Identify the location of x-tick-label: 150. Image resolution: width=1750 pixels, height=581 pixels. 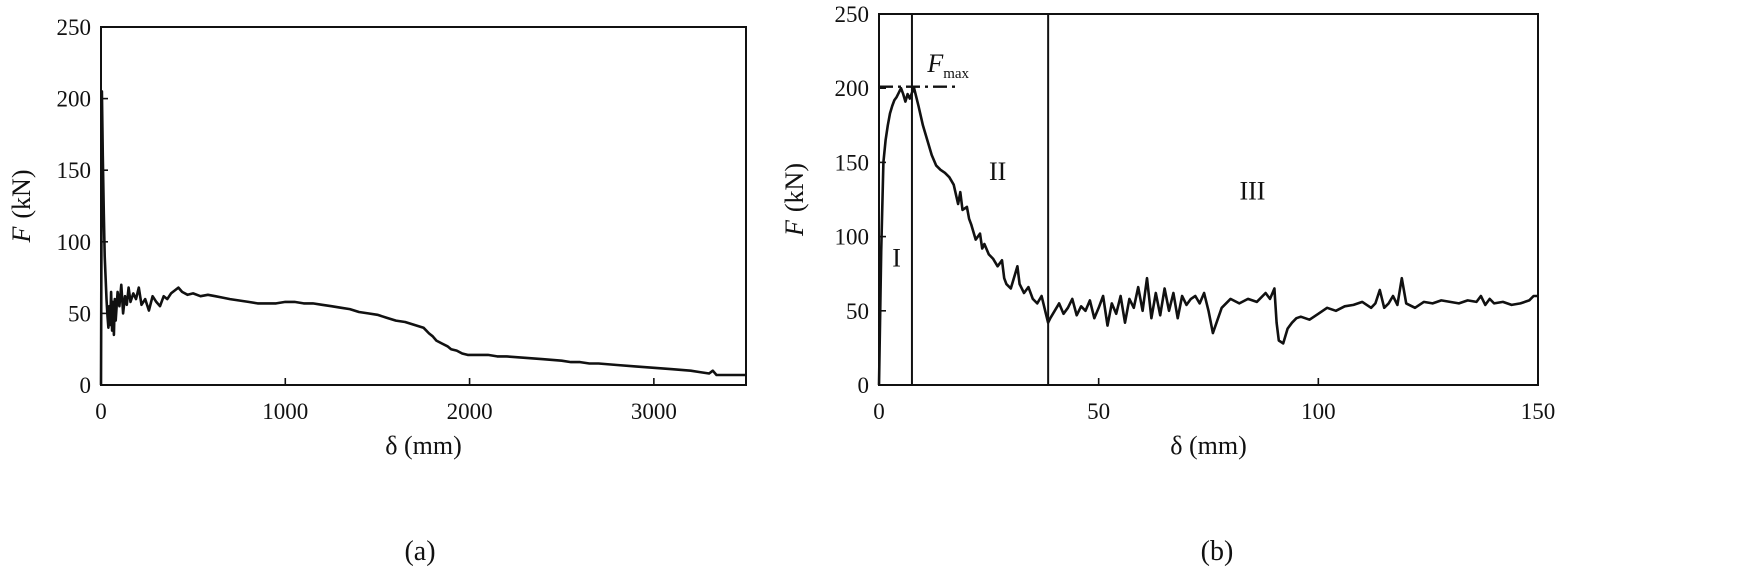
(1538, 411).